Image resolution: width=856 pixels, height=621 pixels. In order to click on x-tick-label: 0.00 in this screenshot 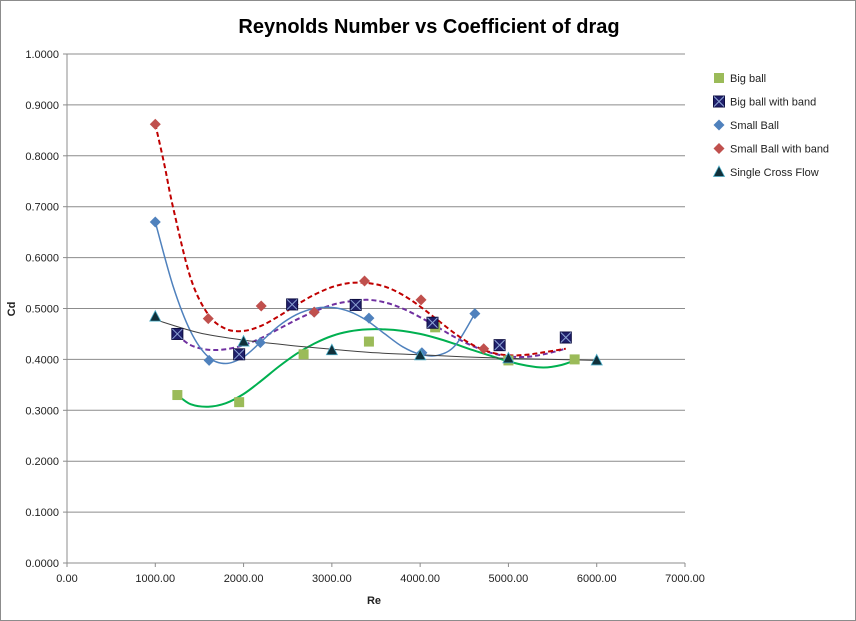, I will do `click(66, 579)`.